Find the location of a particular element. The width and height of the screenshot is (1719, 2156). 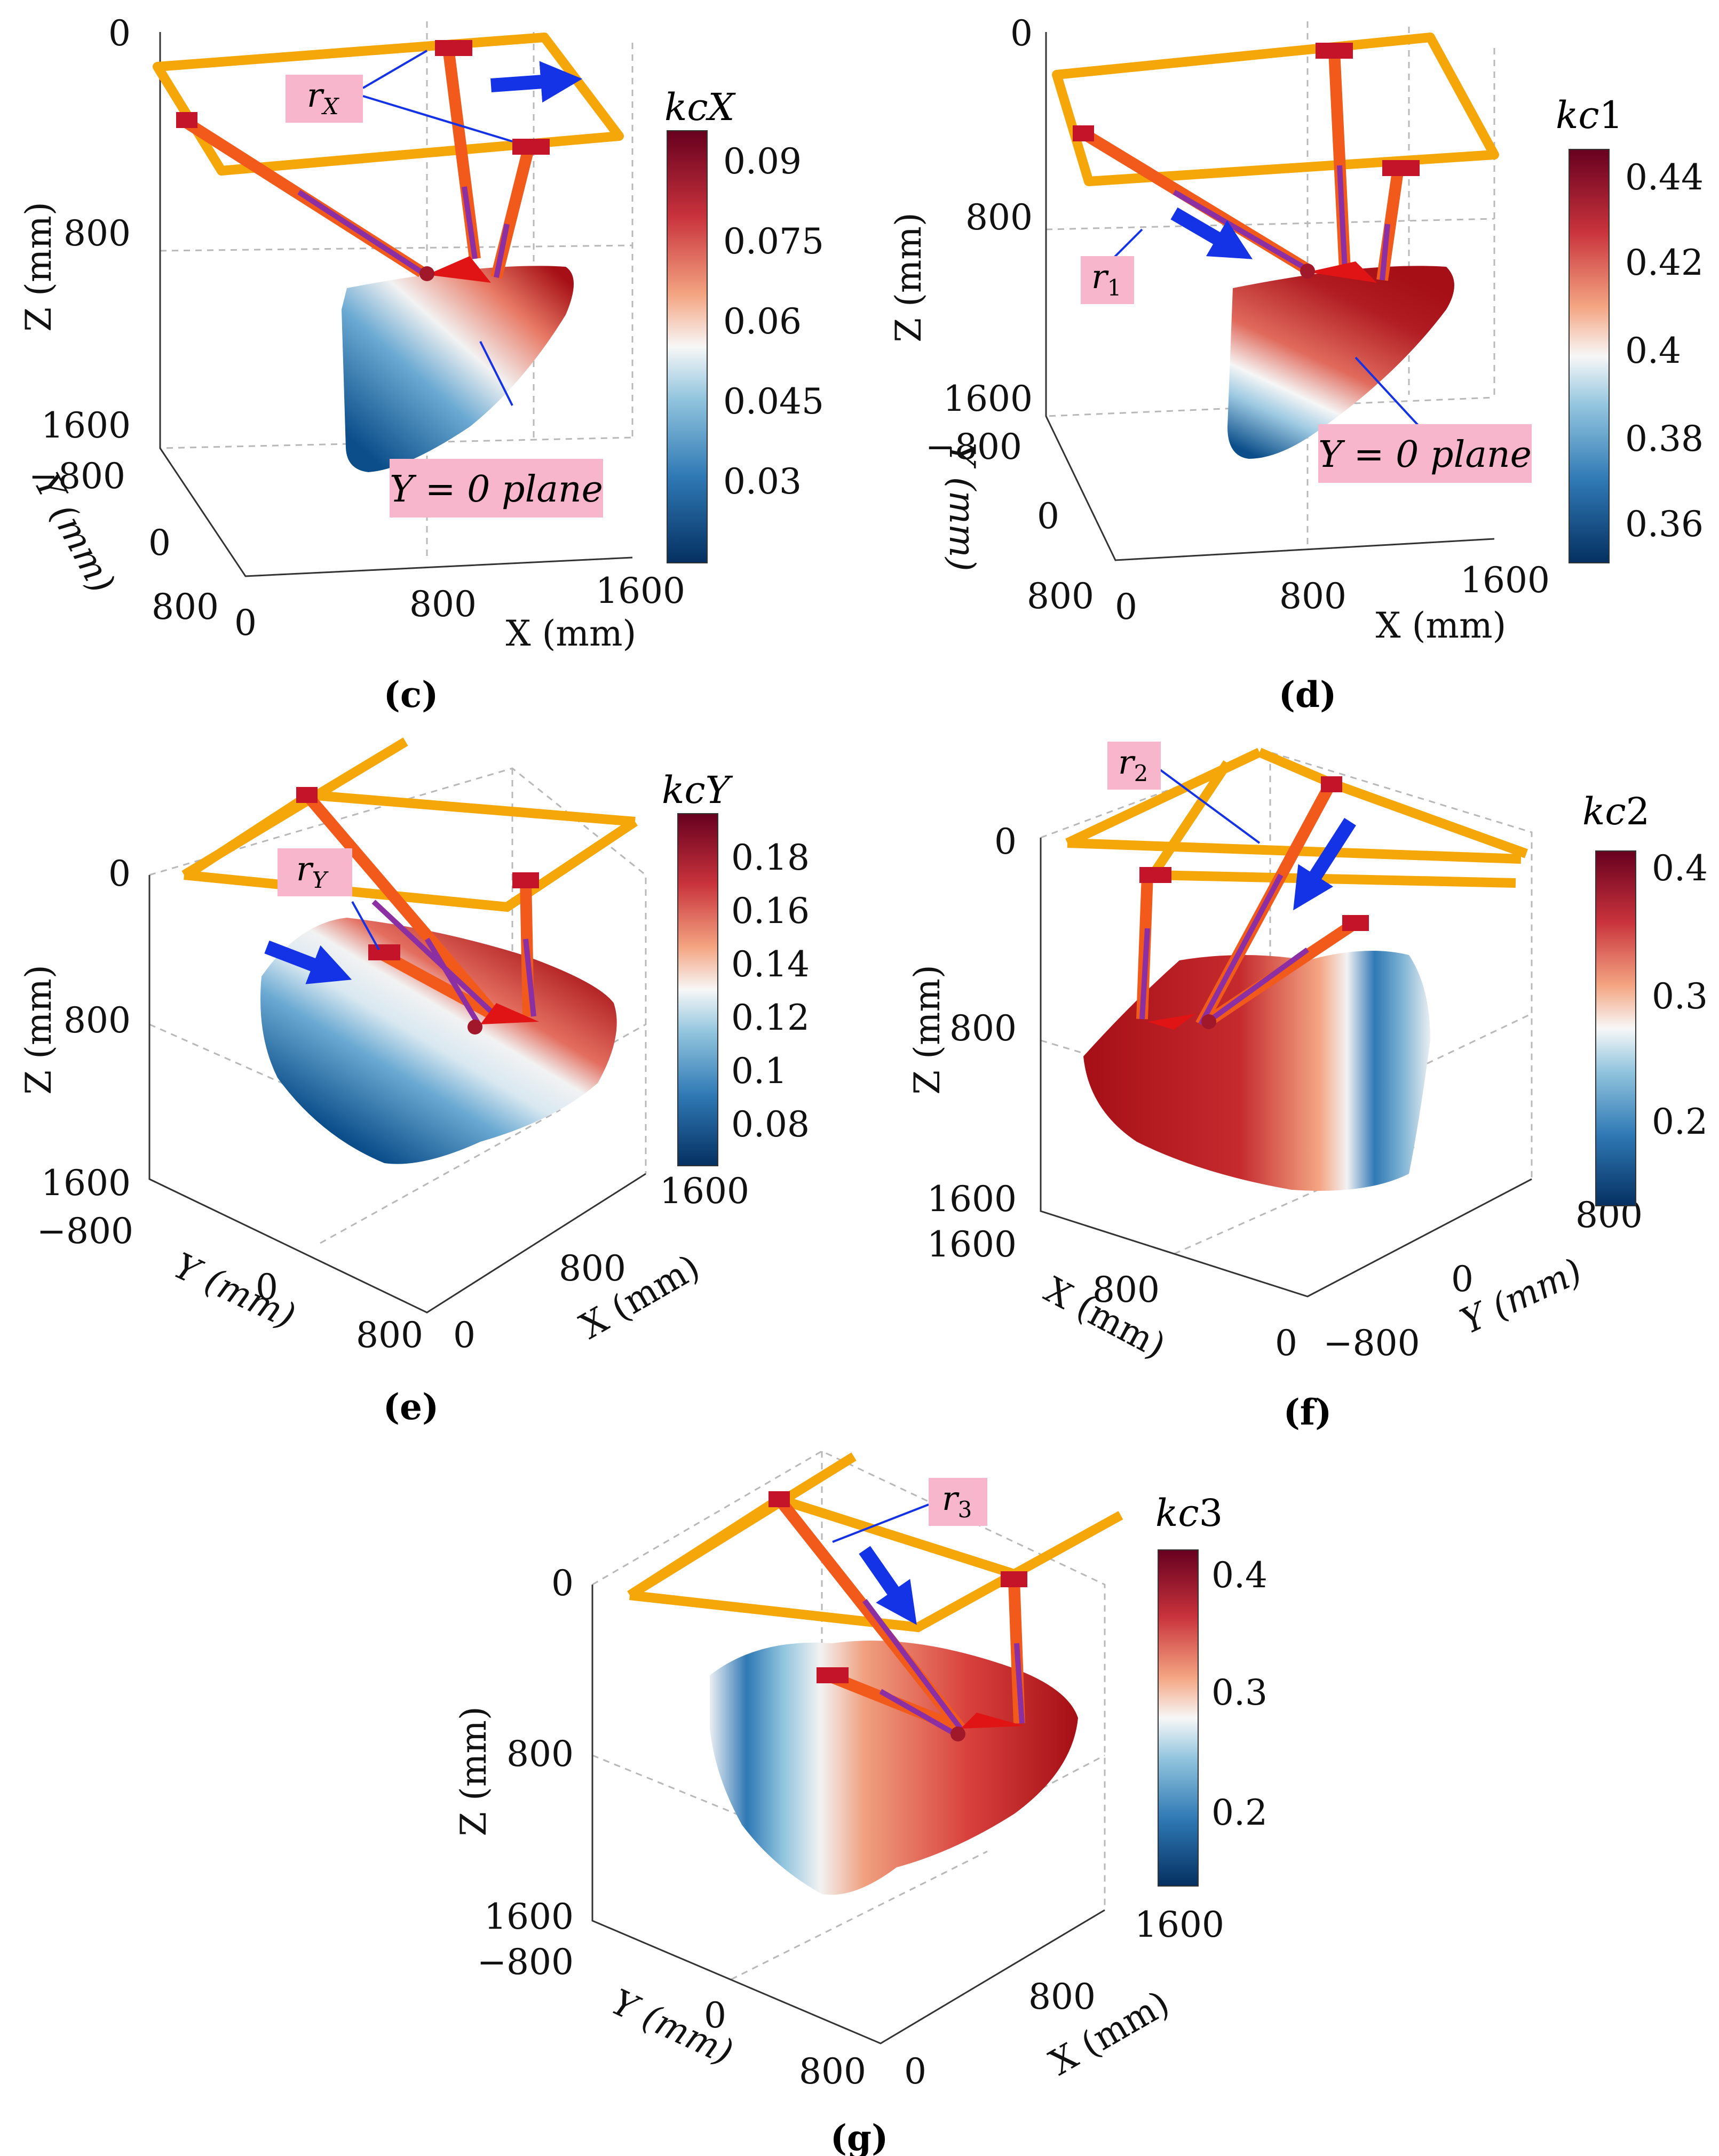

colorbar-label: kcY is located at coordinates (697, 790).